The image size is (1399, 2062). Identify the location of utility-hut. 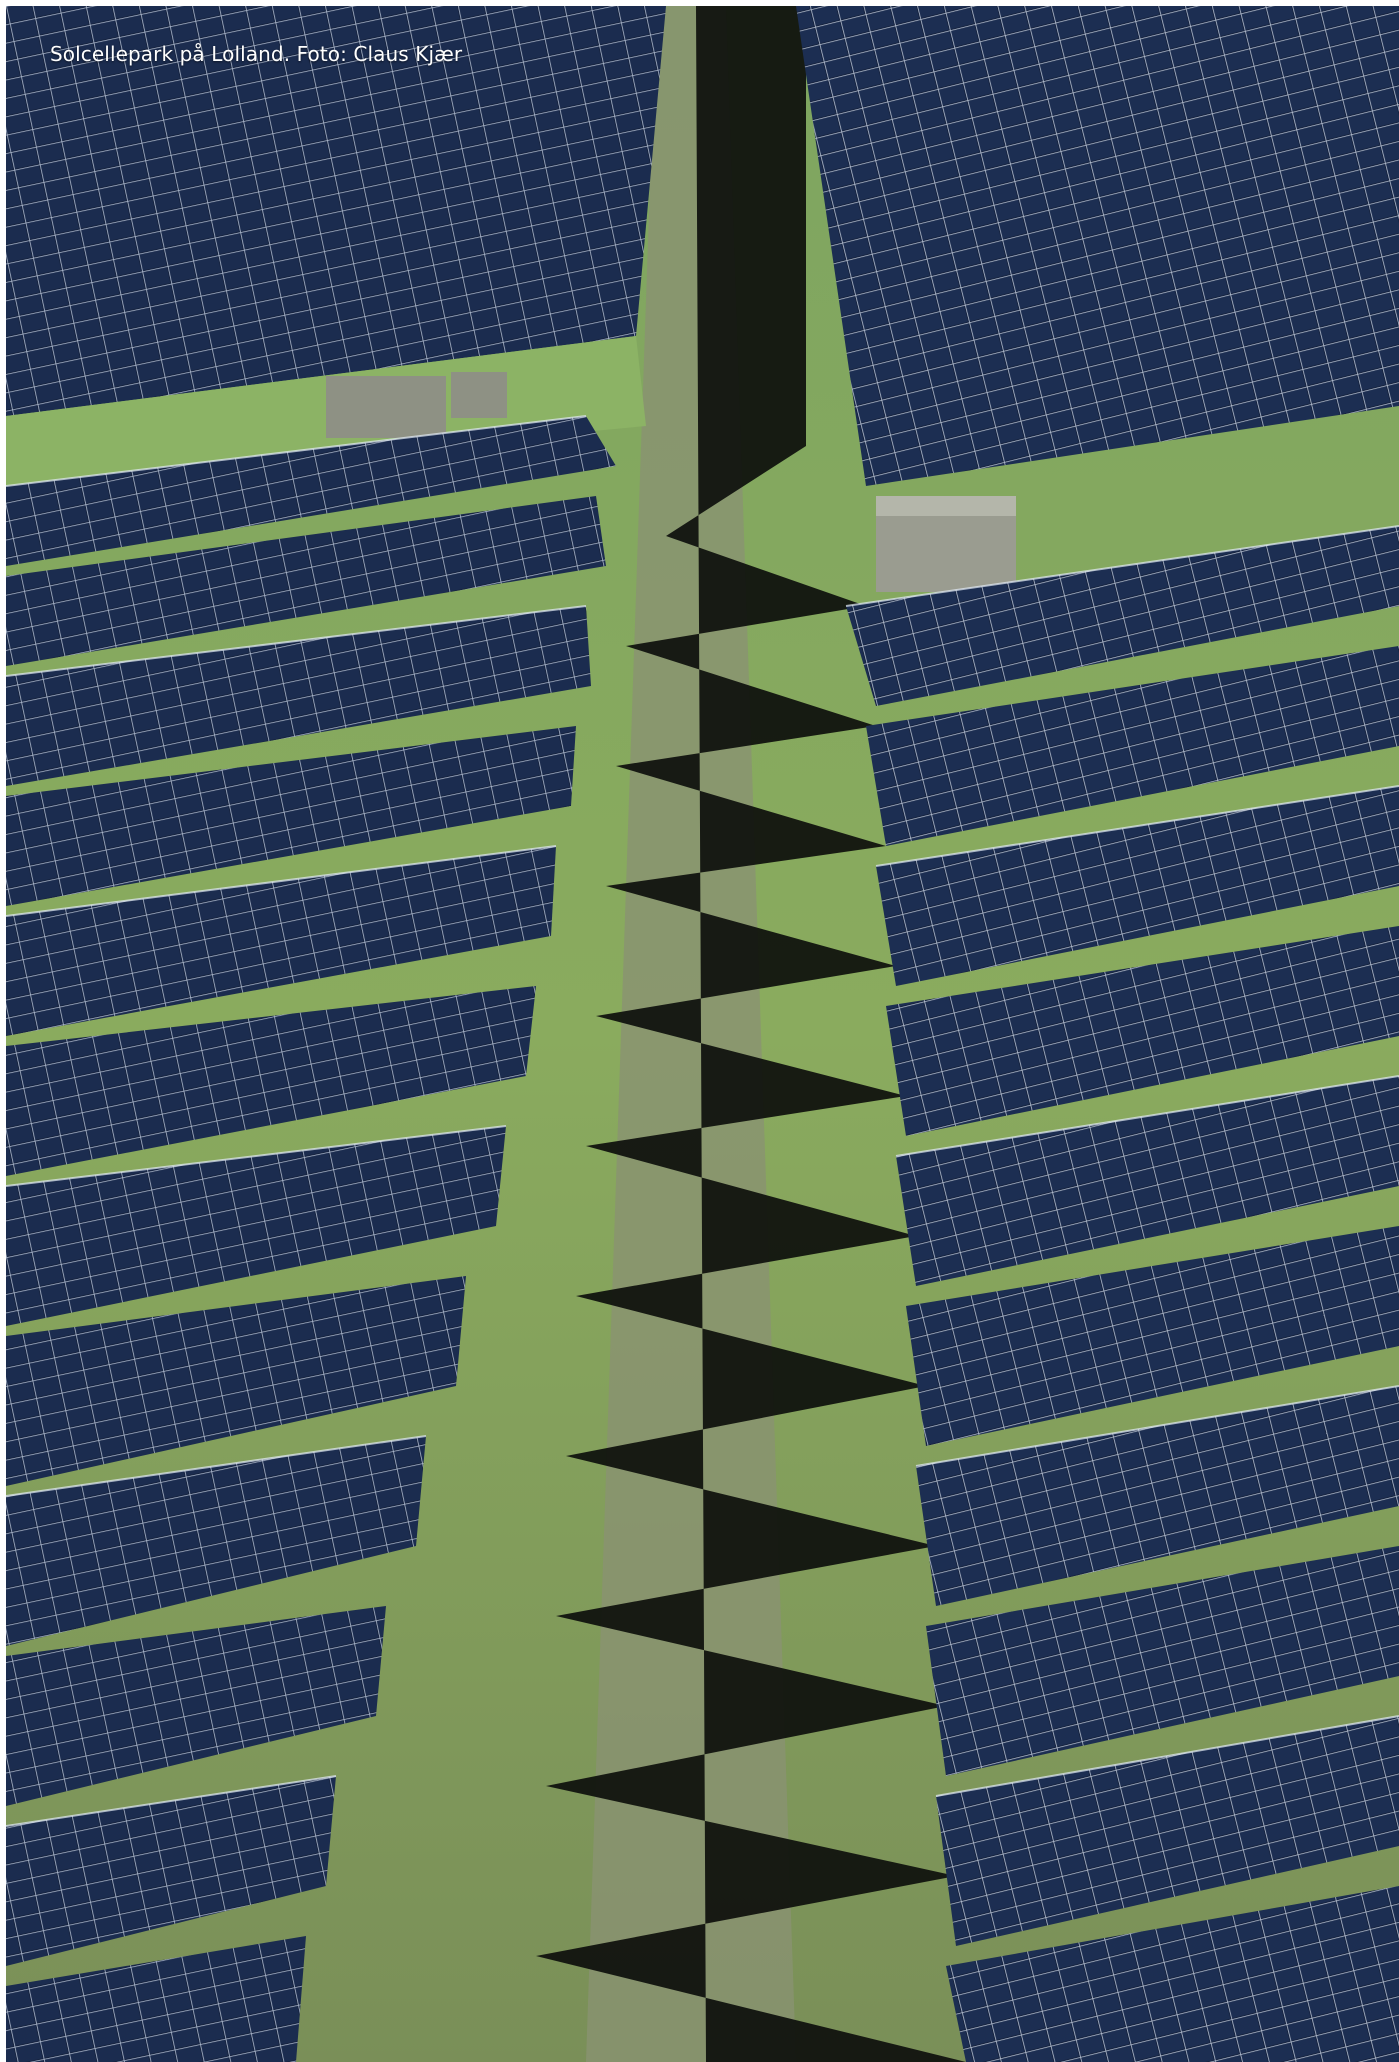
(671, 482).